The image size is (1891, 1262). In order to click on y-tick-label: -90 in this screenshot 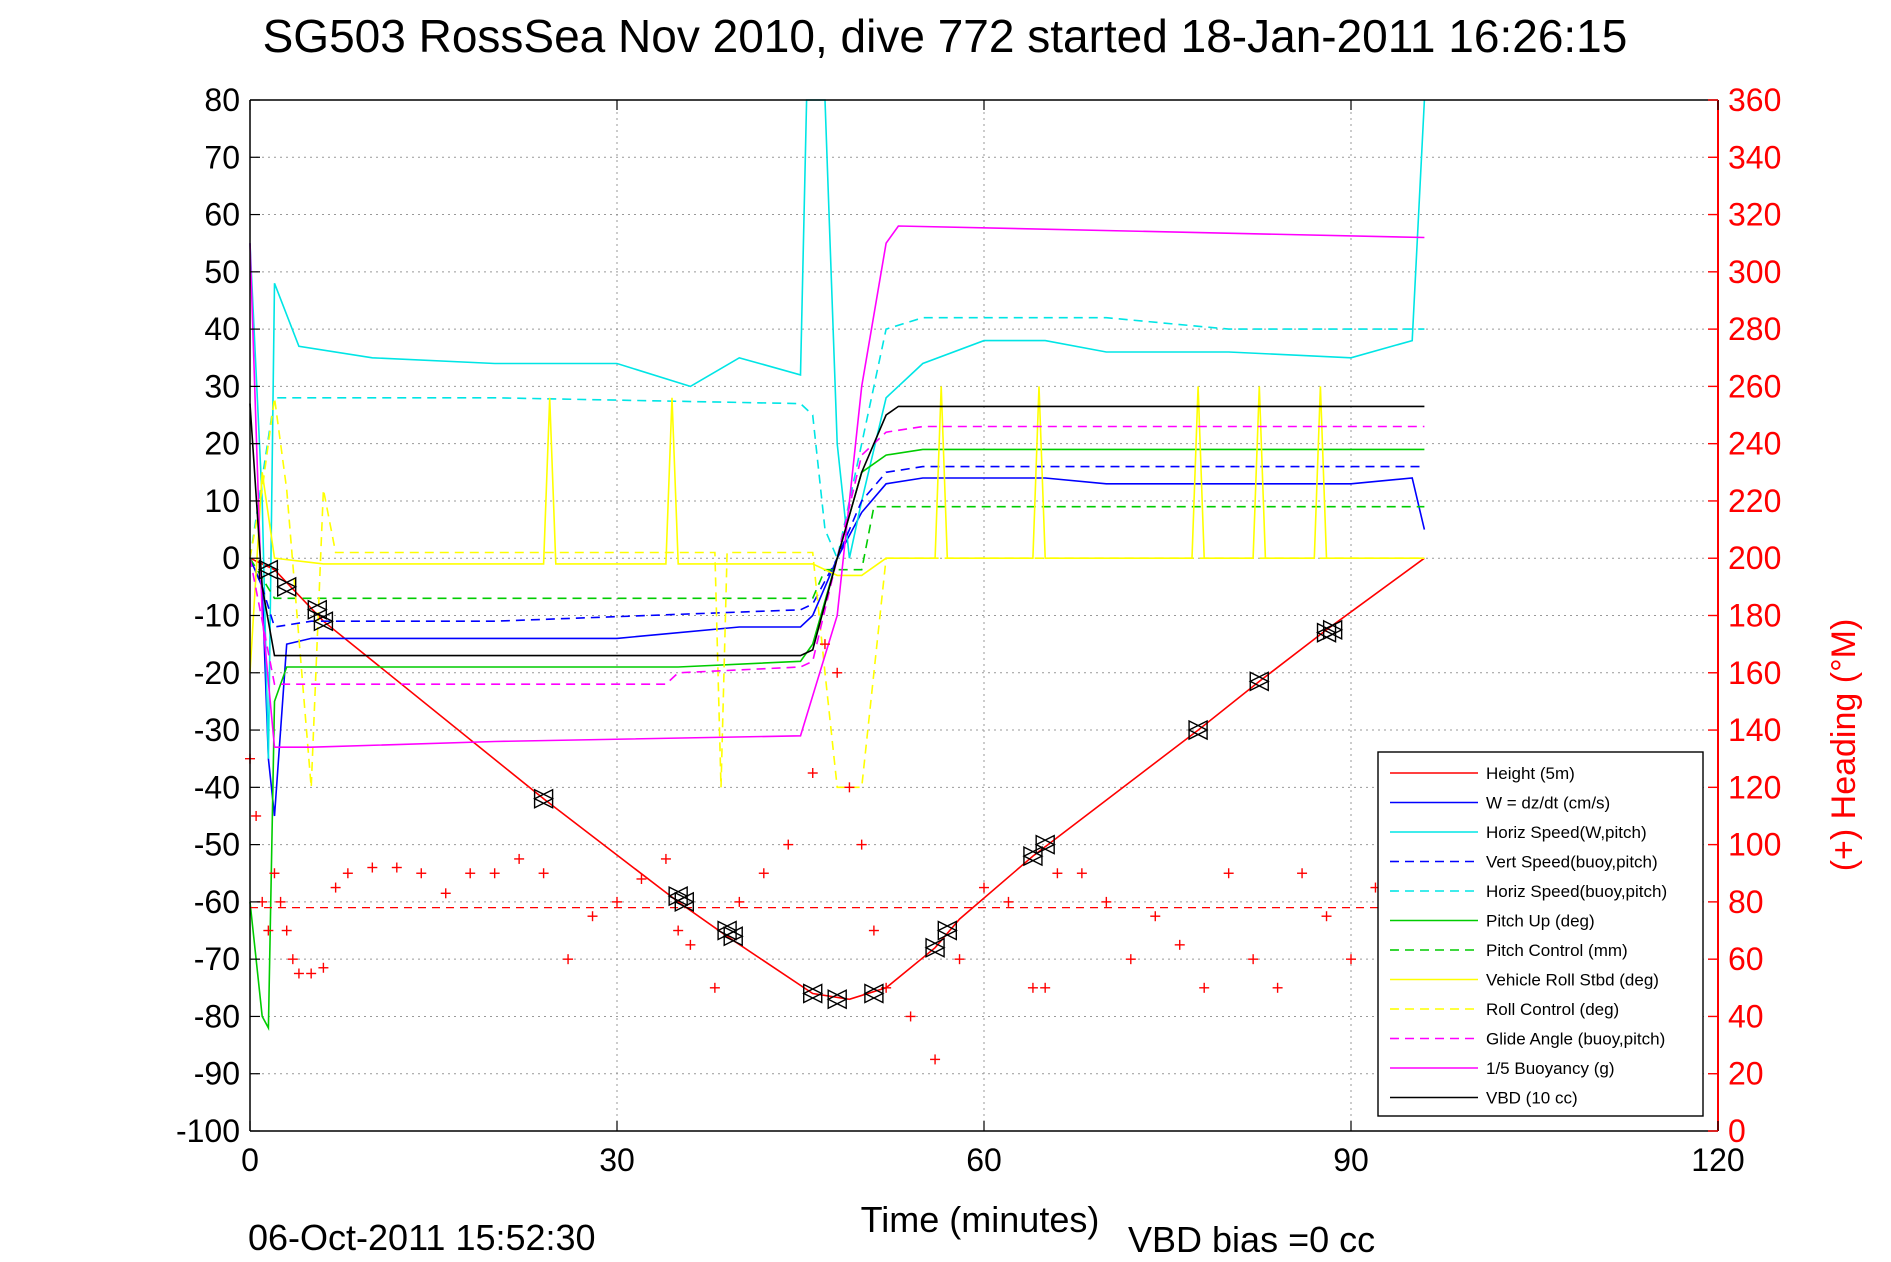, I will do `click(217, 1074)`.